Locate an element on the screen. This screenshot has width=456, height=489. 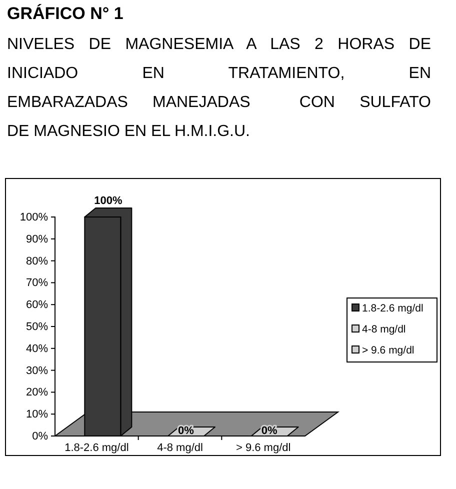
chart-title: GRÁFICO N° 1 is located at coordinates (65, 14).